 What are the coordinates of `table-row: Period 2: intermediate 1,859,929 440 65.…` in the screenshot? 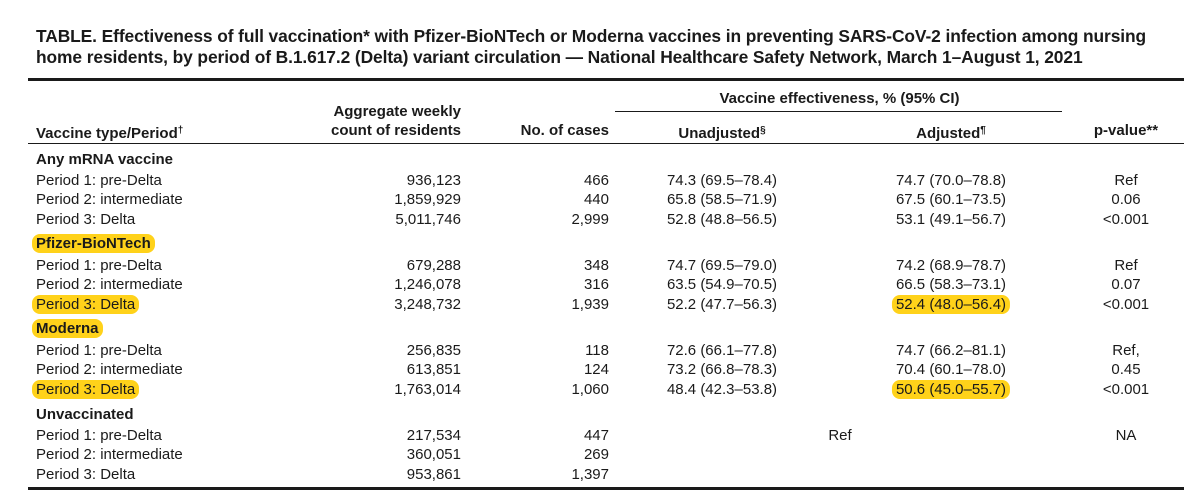 It's located at (600, 199).